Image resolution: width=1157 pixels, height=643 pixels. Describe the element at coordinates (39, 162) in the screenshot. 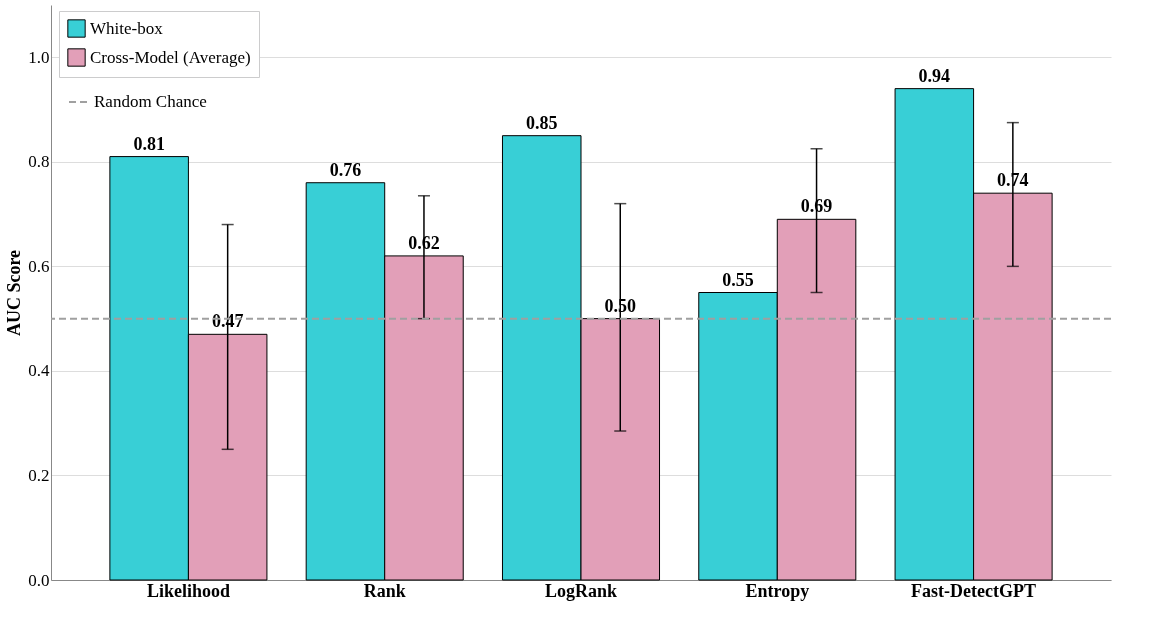

I see `y-tick-label: 0.8` at that location.